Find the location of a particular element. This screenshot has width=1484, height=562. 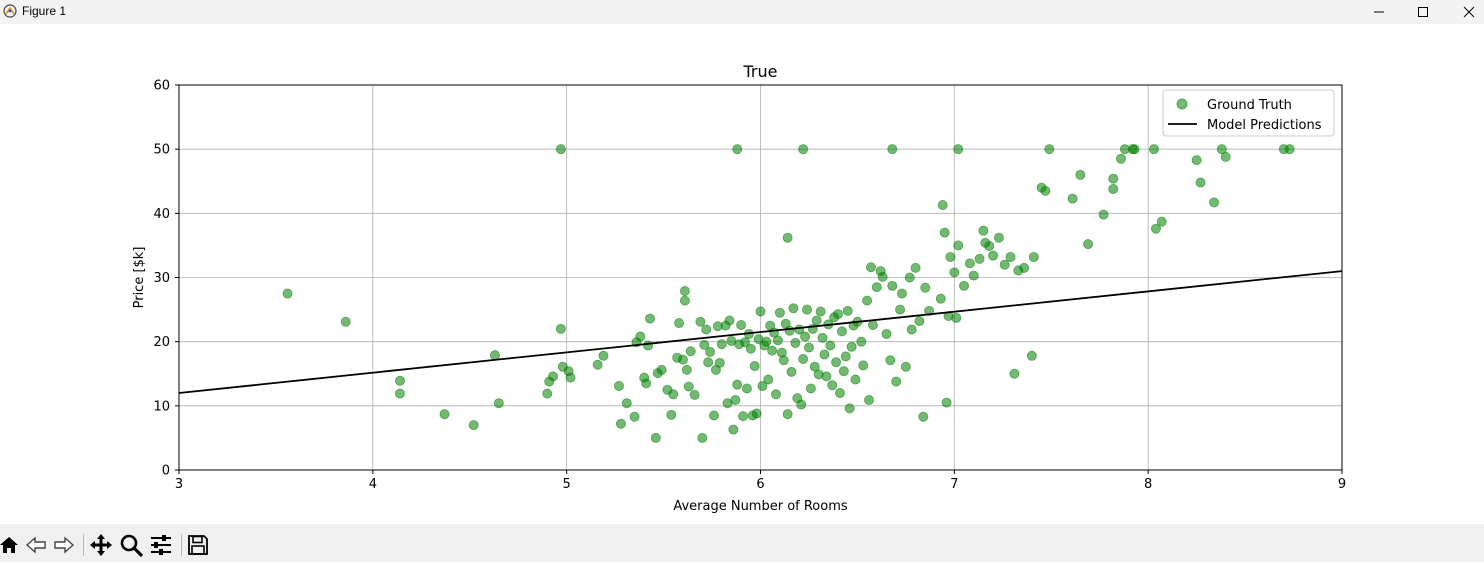

y-tick-label: 10 is located at coordinates (161, 406).